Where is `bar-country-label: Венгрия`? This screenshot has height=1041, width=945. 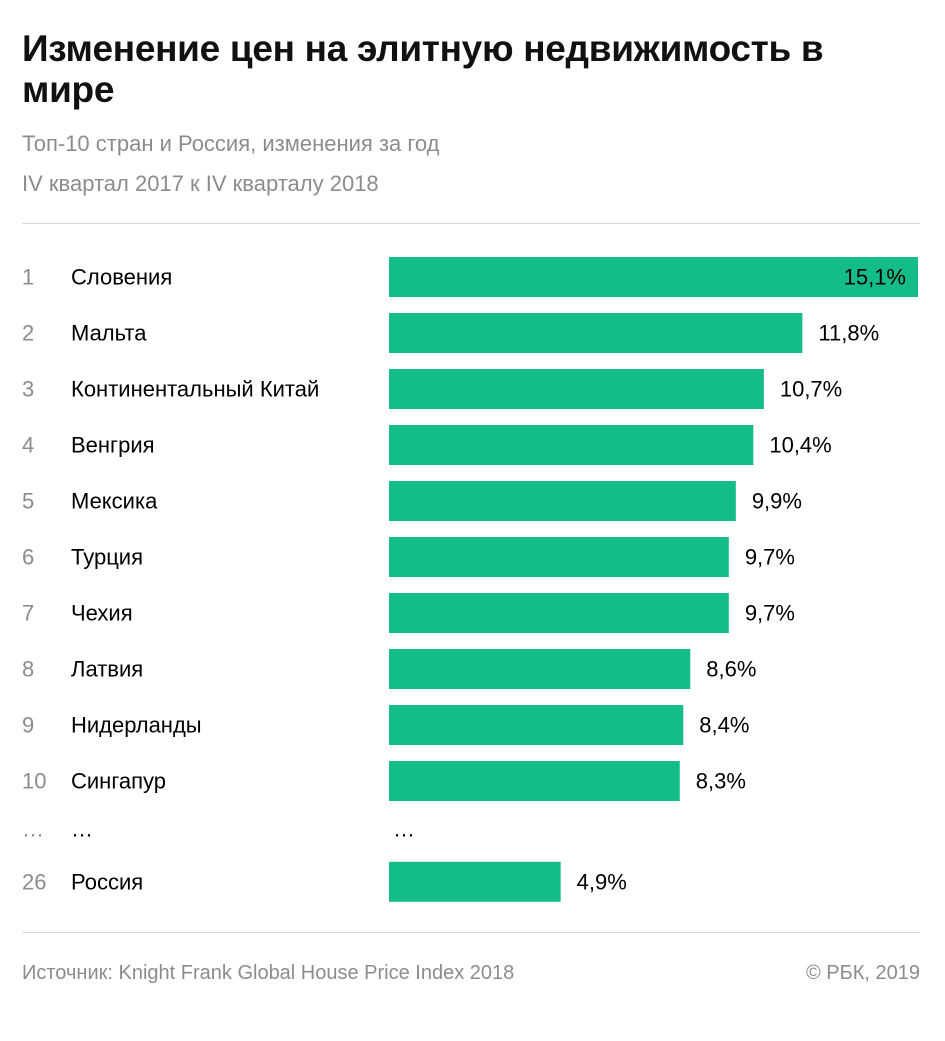 bar-country-label: Венгрия is located at coordinates (113, 445).